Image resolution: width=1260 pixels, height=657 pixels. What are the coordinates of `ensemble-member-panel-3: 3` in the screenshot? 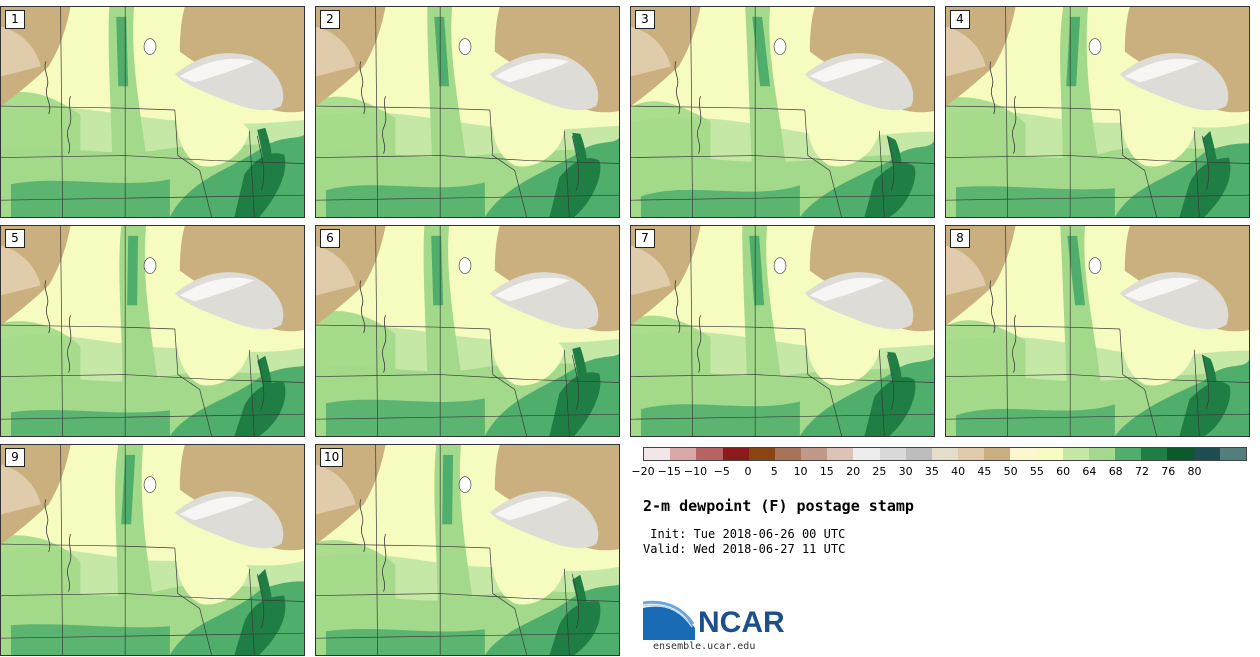 It's located at (782, 112).